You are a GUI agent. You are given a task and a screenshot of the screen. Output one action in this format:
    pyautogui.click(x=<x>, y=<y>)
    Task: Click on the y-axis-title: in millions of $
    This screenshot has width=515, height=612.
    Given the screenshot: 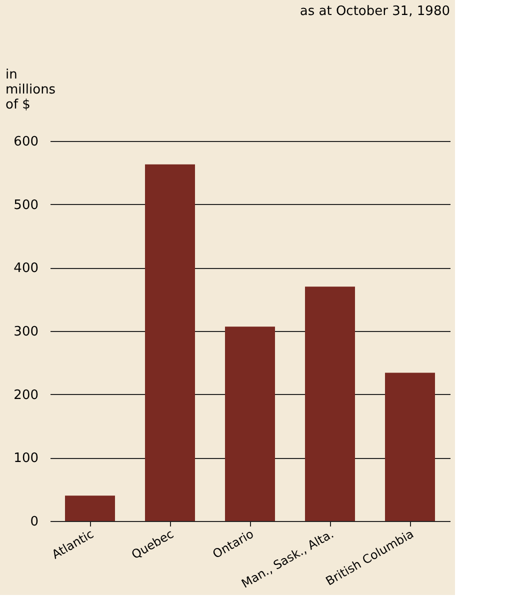 What is the action you would take?
    pyautogui.click(x=31, y=90)
    